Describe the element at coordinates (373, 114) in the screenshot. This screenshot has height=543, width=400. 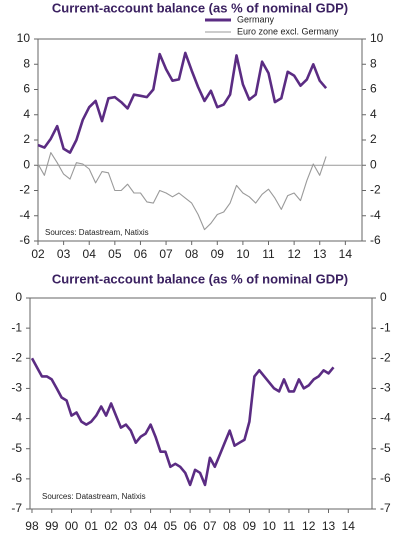
I see `y2-tick-label: 4` at that location.